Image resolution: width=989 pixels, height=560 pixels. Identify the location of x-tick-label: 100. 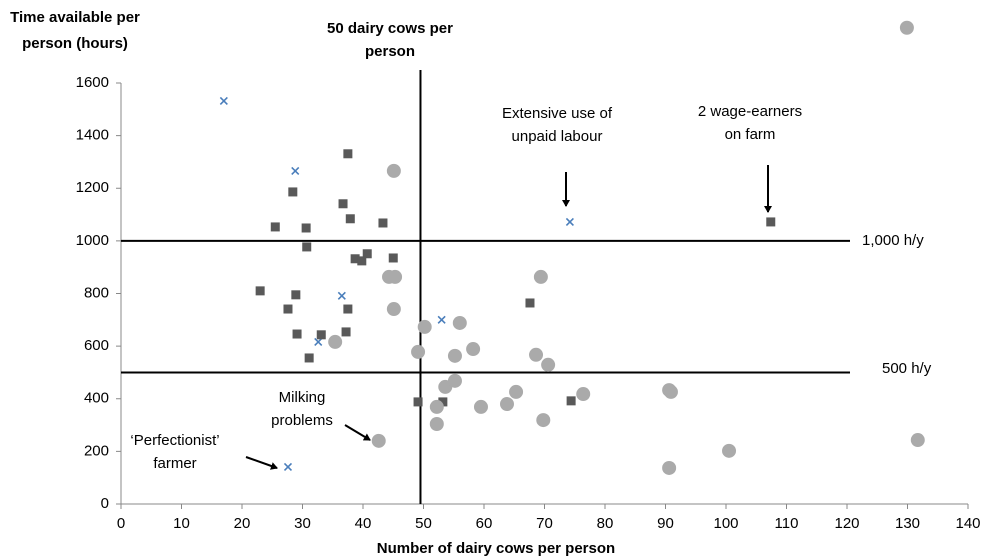
(725, 523).